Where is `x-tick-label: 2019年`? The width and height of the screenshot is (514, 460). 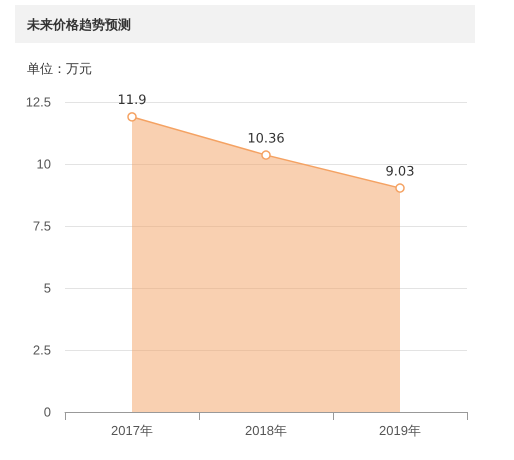 x-tick-label: 2019年 is located at coordinates (400, 430).